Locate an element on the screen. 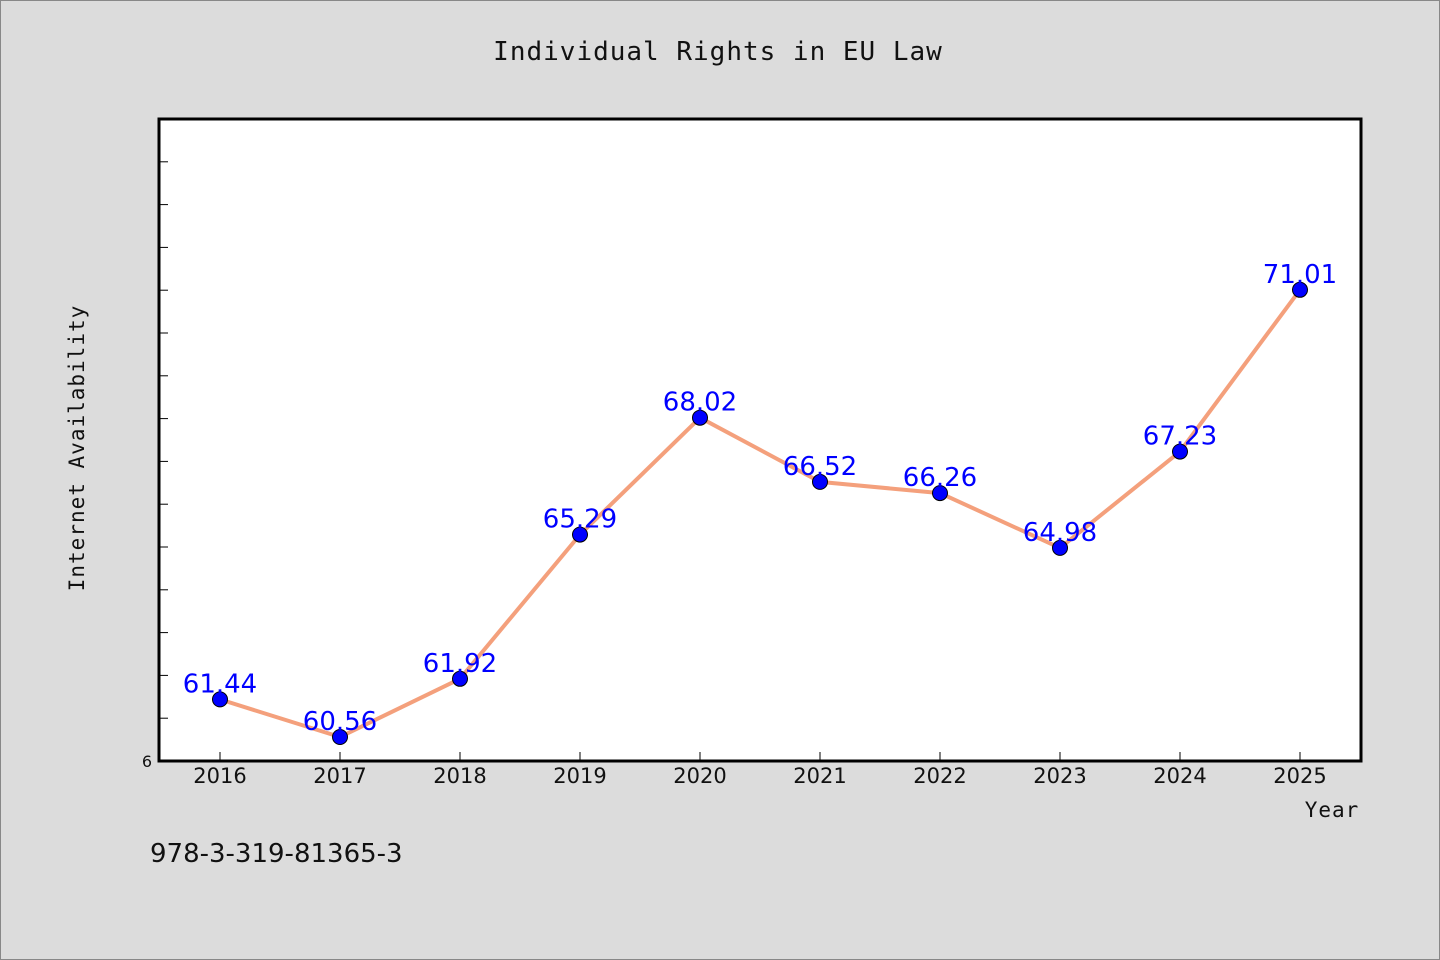 This screenshot has height=960, width=1440. y-axis-ticks: 6 is located at coordinates (155, 466).